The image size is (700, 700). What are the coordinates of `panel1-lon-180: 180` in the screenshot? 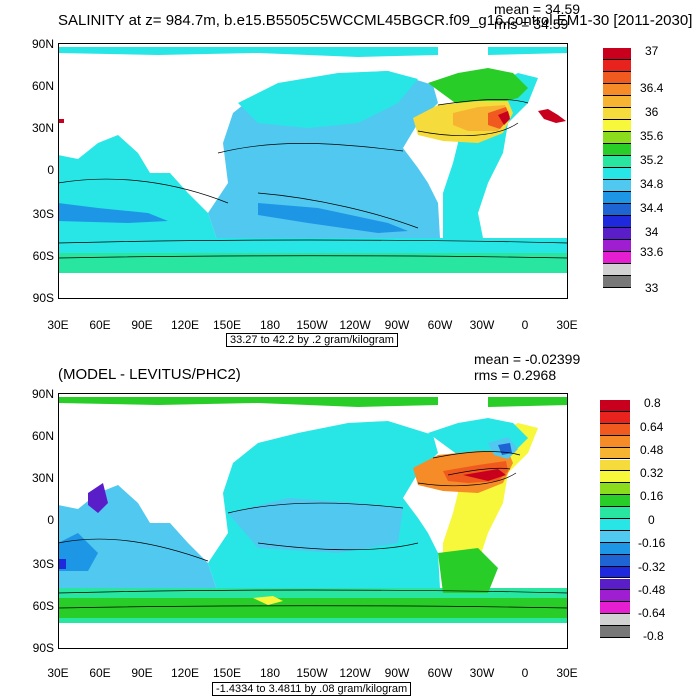 It's located at (270, 325).